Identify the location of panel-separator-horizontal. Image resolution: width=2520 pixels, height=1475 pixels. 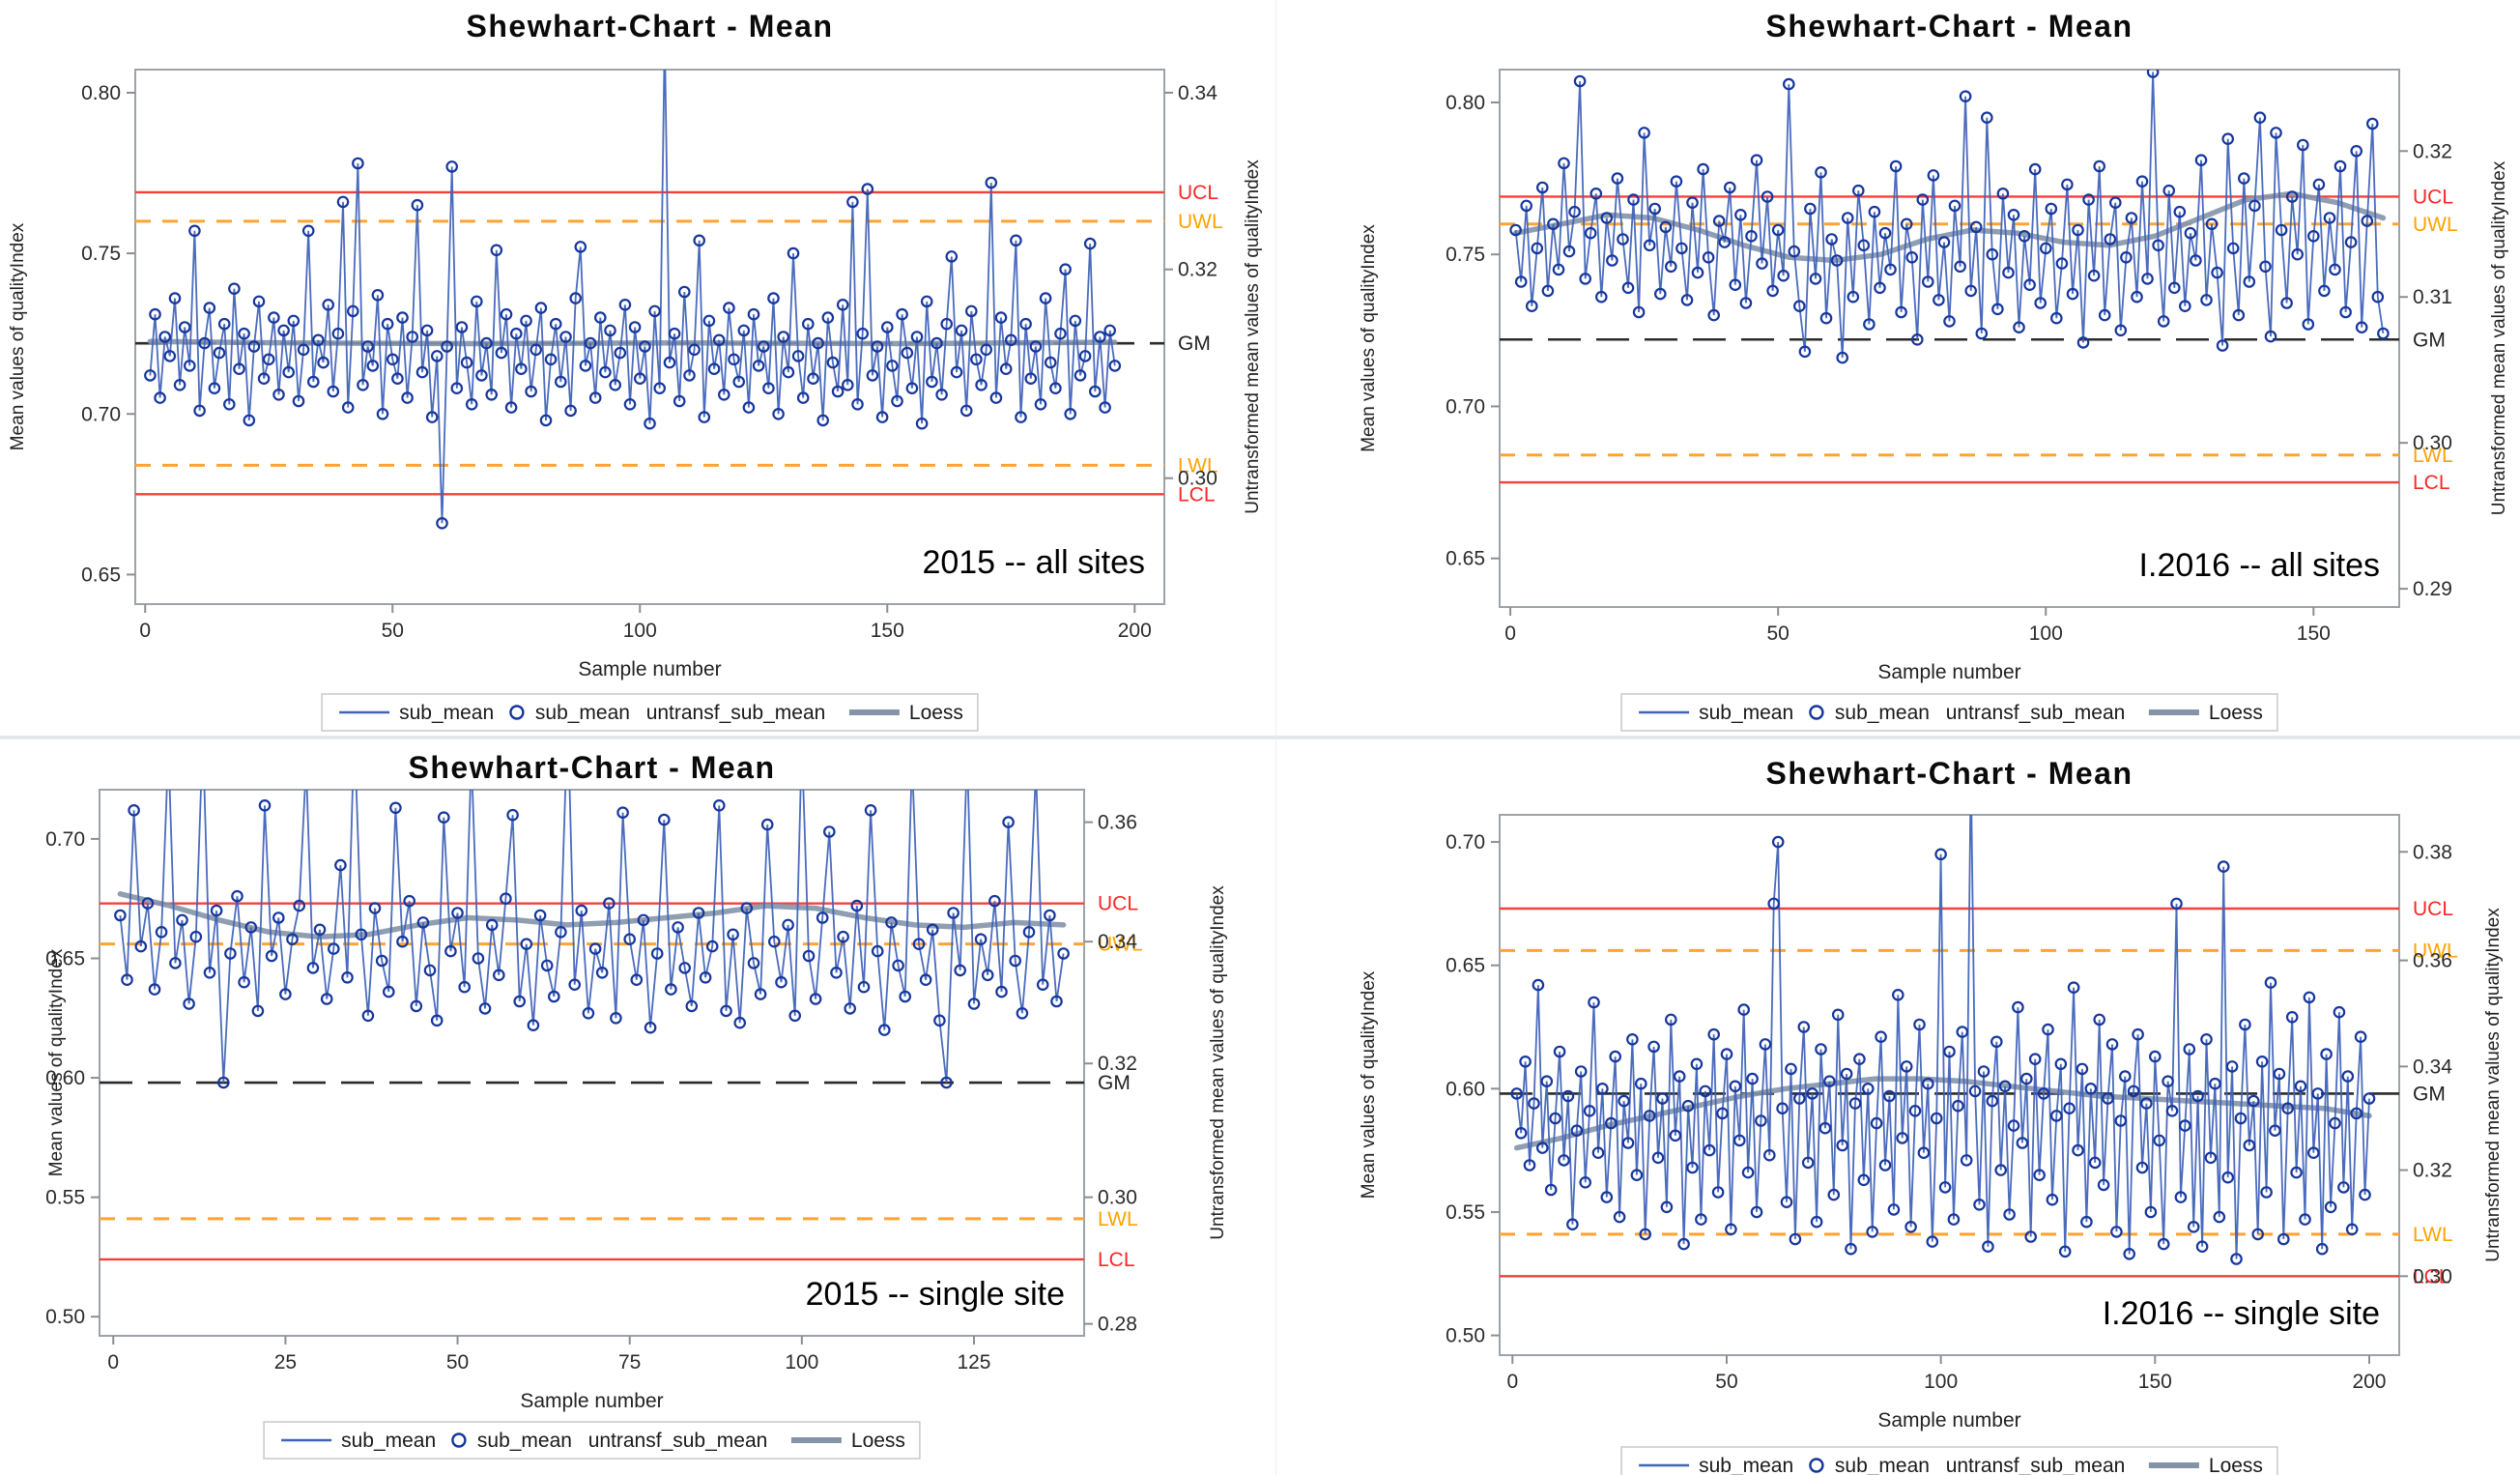
(1260, 737).